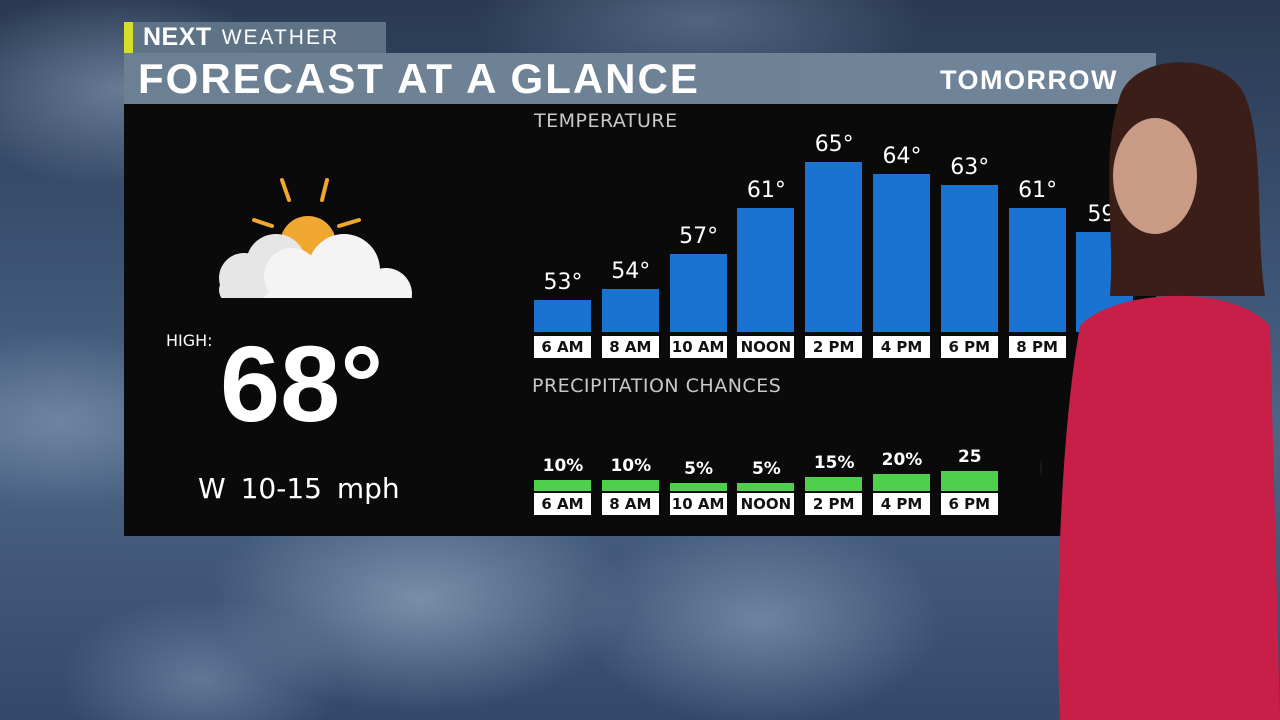  I want to click on brand-product-text: WEATHER, so click(280, 37).